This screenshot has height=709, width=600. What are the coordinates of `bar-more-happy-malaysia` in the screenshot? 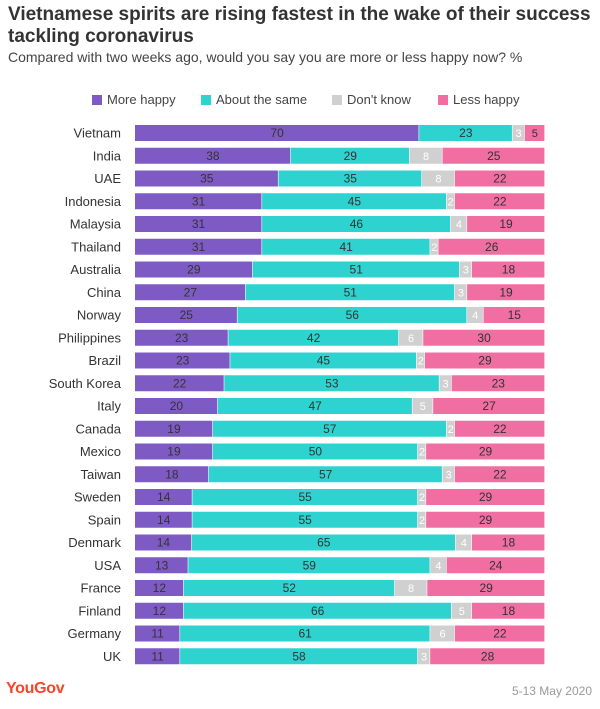 It's located at (198, 224).